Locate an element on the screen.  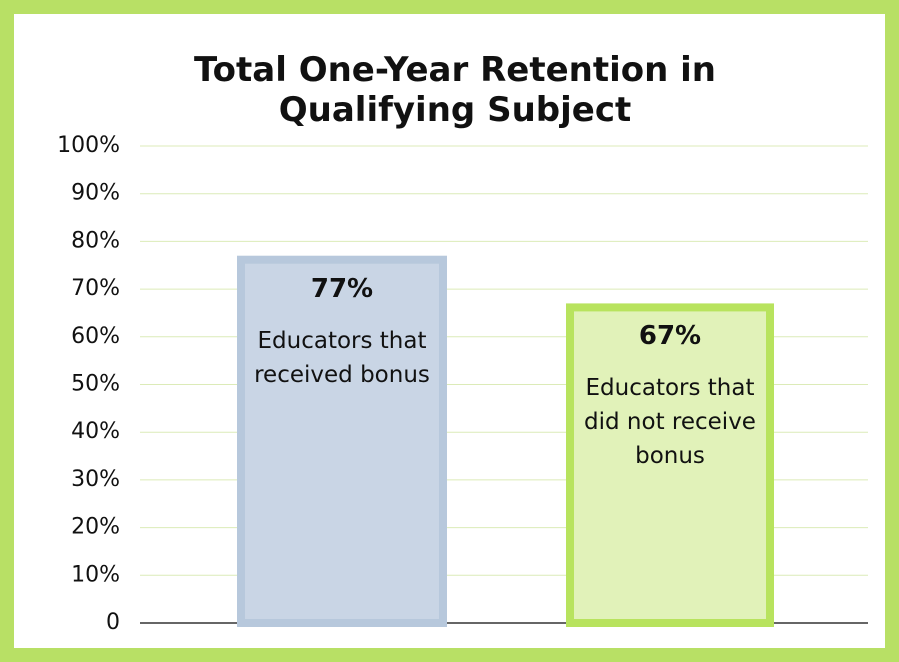
y-tick-label: 100% is located at coordinates (88, 145).